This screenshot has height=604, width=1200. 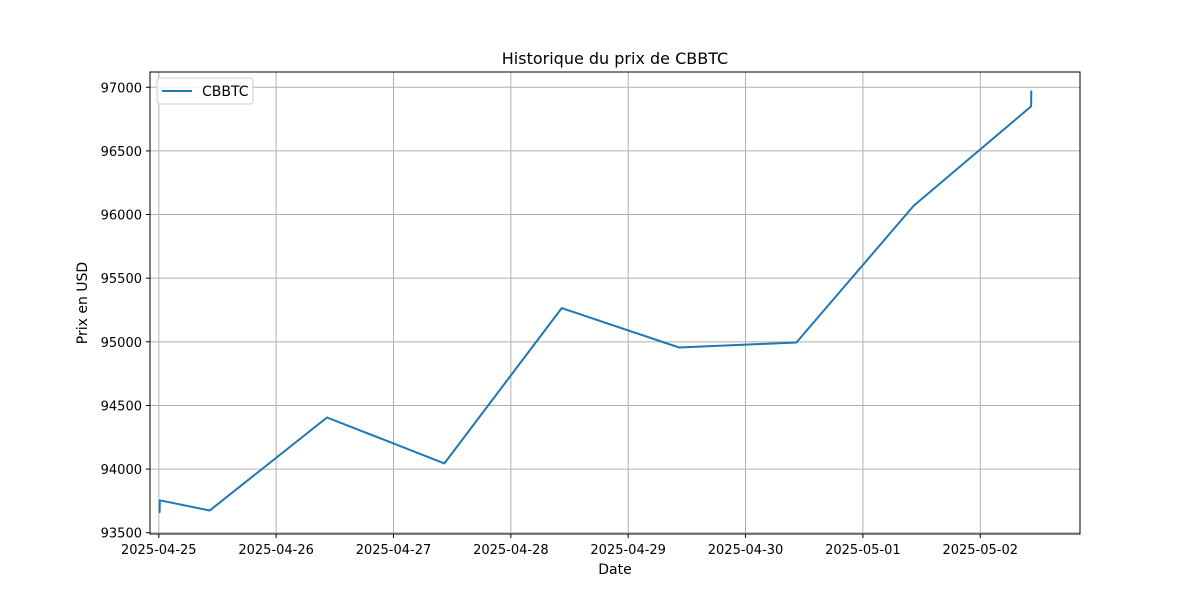 What do you see at coordinates (614, 570) in the screenshot?
I see `x-axis-label: Date` at bounding box center [614, 570].